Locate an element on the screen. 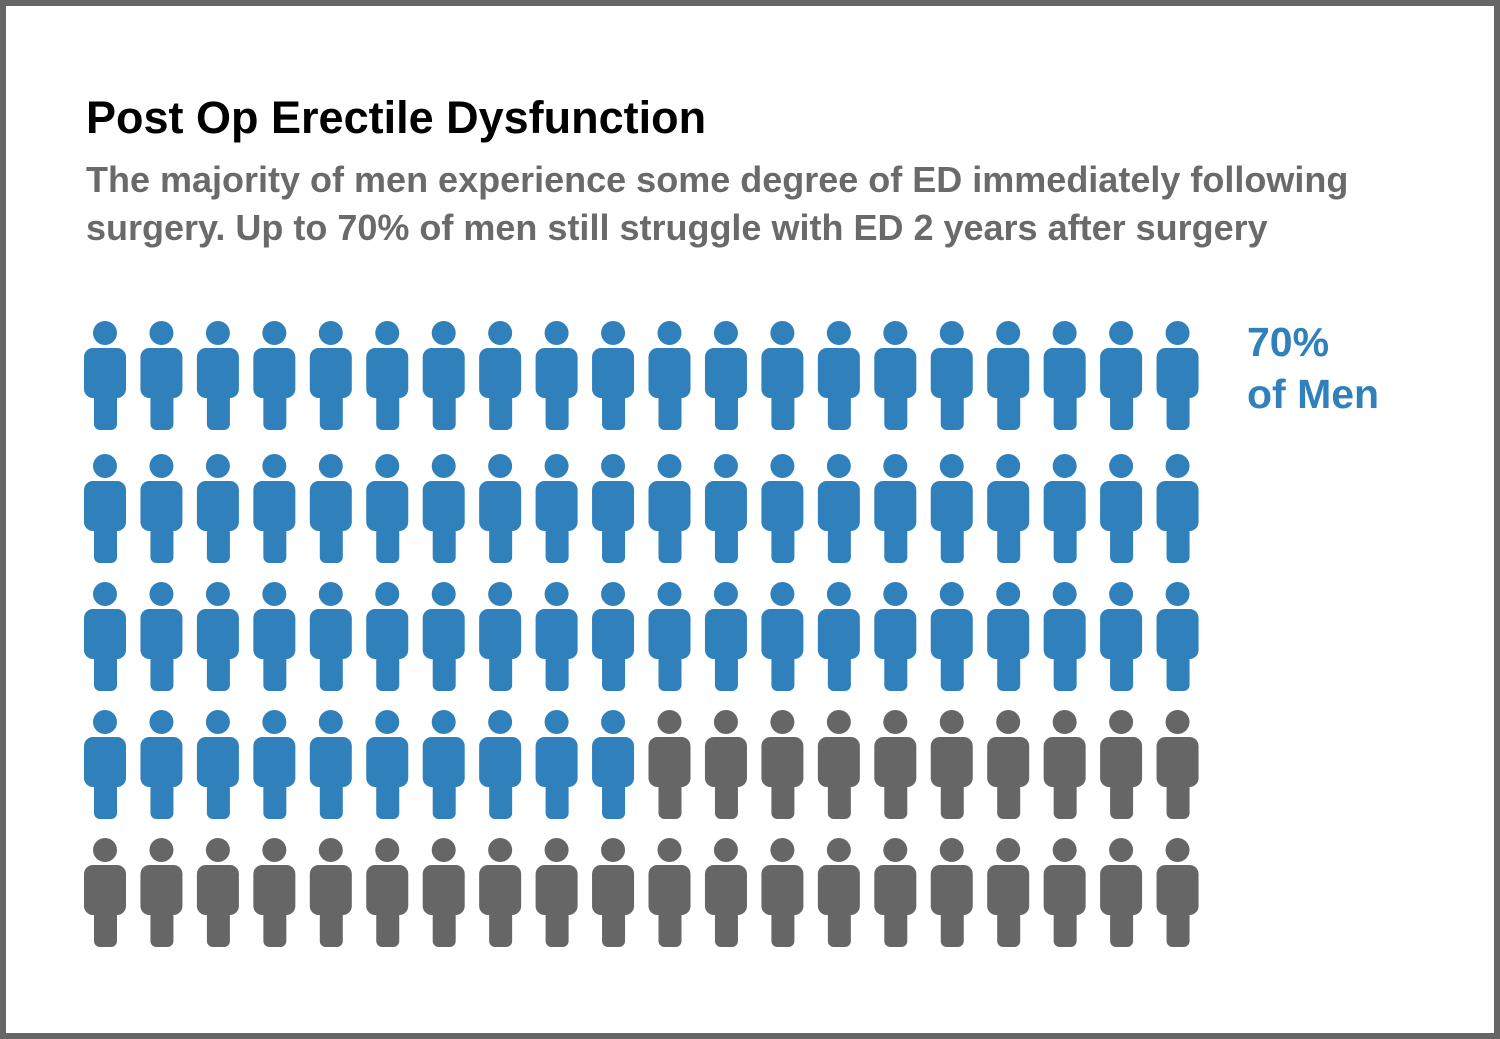 This screenshot has height=1039, width=1500. callout-label: of Men is located at coordinates (1313, 394).